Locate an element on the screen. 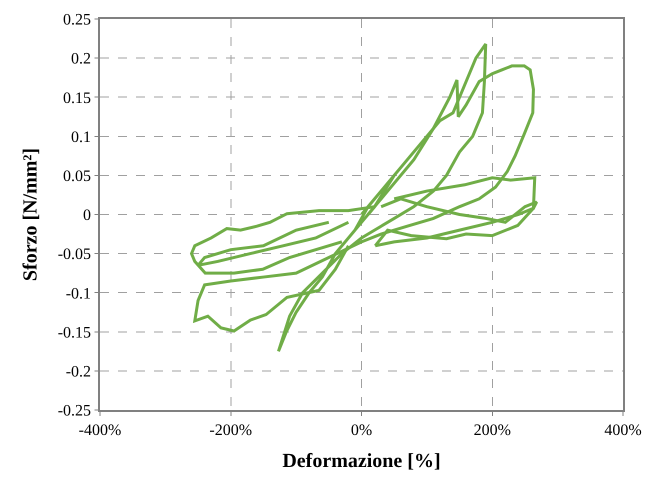  x-tick-label: -400% is located at coordinates (100, 430).